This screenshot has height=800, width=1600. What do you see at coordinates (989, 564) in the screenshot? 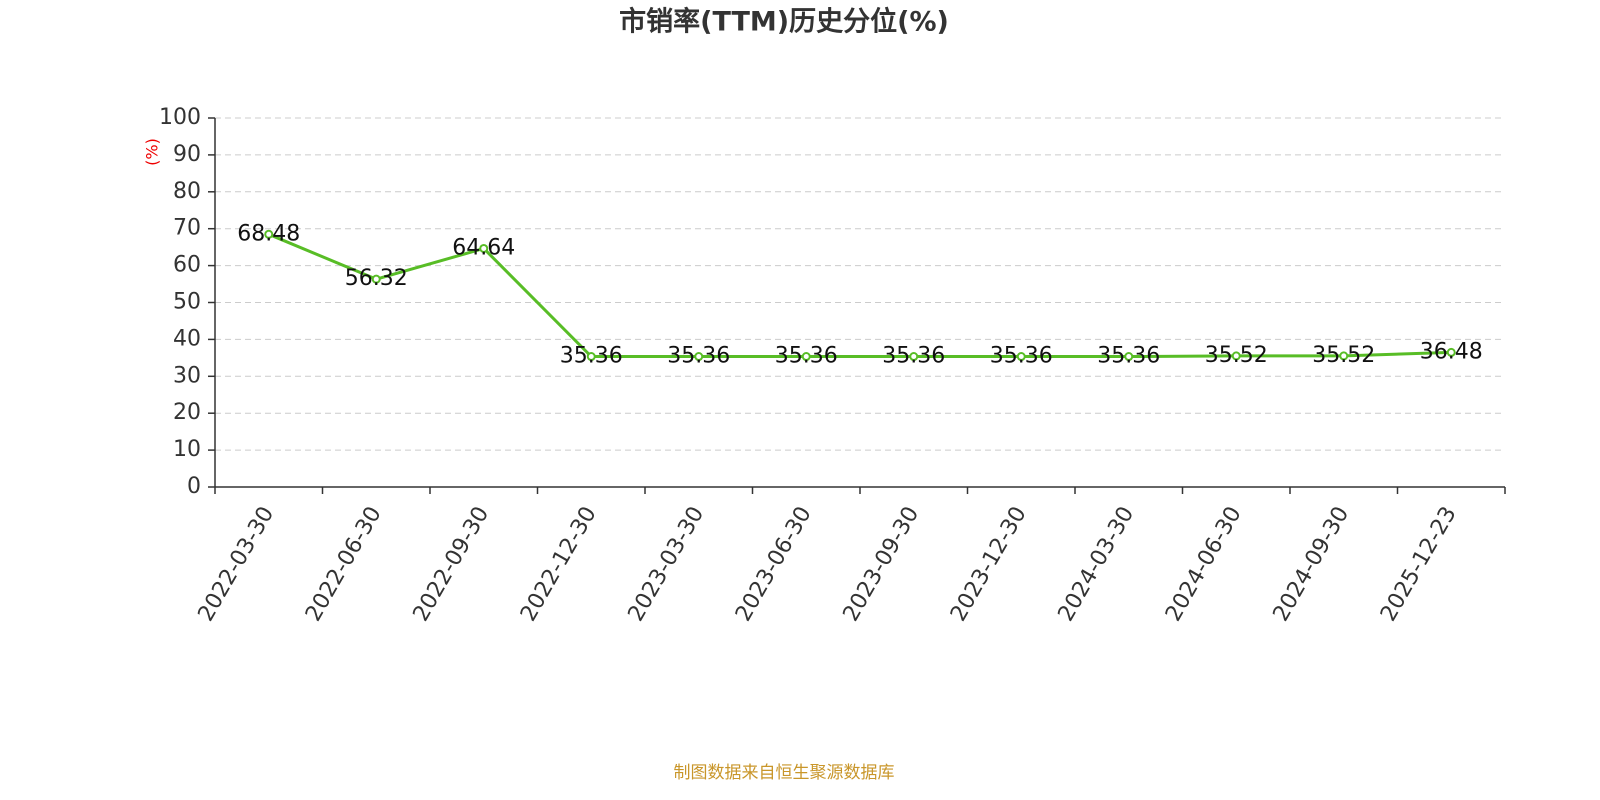
I see `x-tick-label: 2023-12-30` at bounding box center [989, 564].